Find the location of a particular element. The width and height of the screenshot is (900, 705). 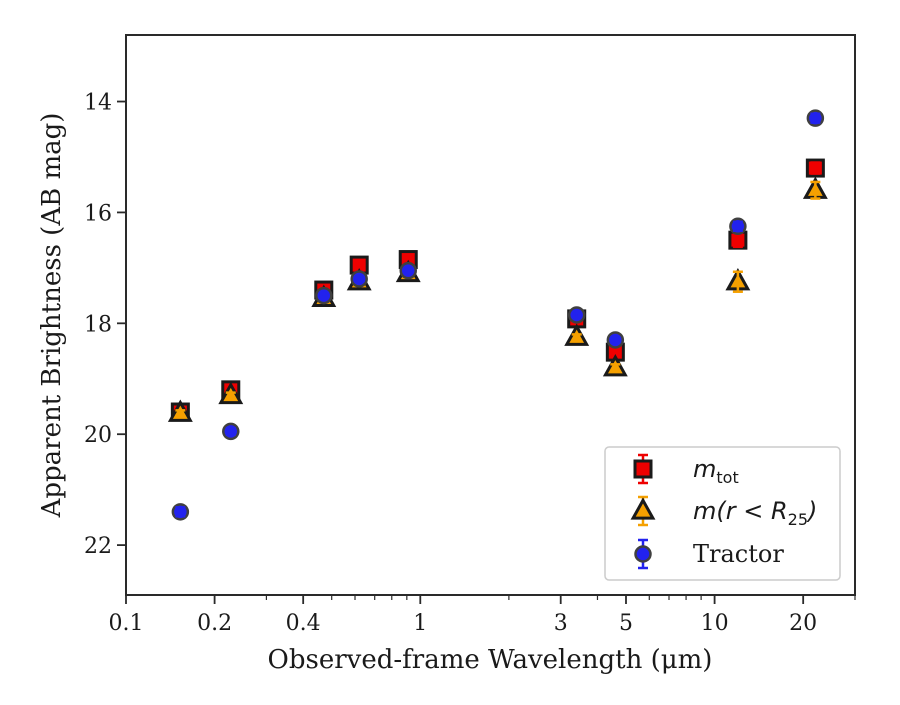

legend-entry: mtot is located at coordinates (686, 470).